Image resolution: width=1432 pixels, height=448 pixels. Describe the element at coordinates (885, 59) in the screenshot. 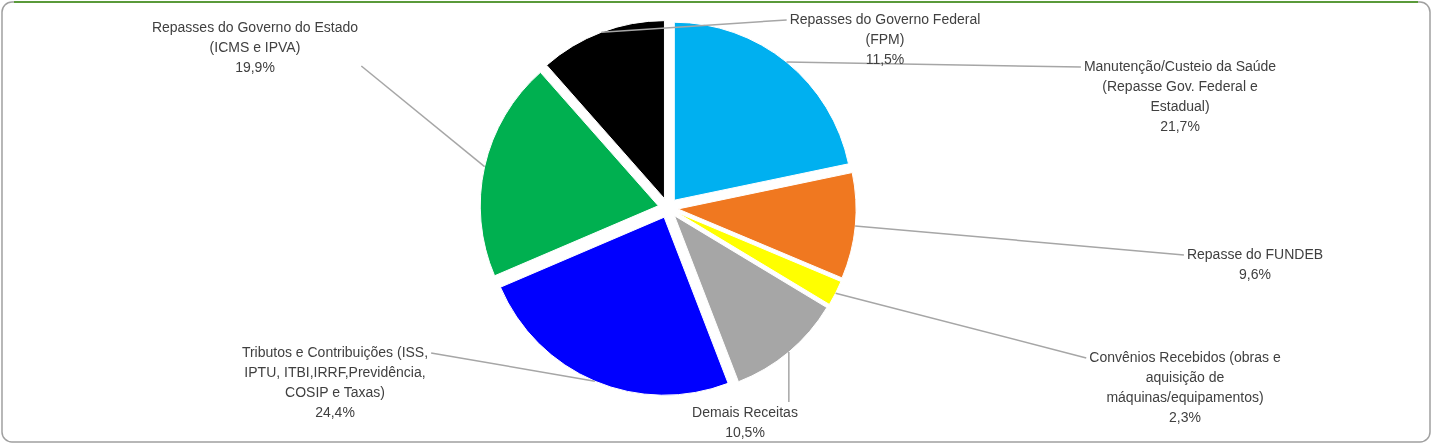

I see `data-label: 11,5%` at that location.